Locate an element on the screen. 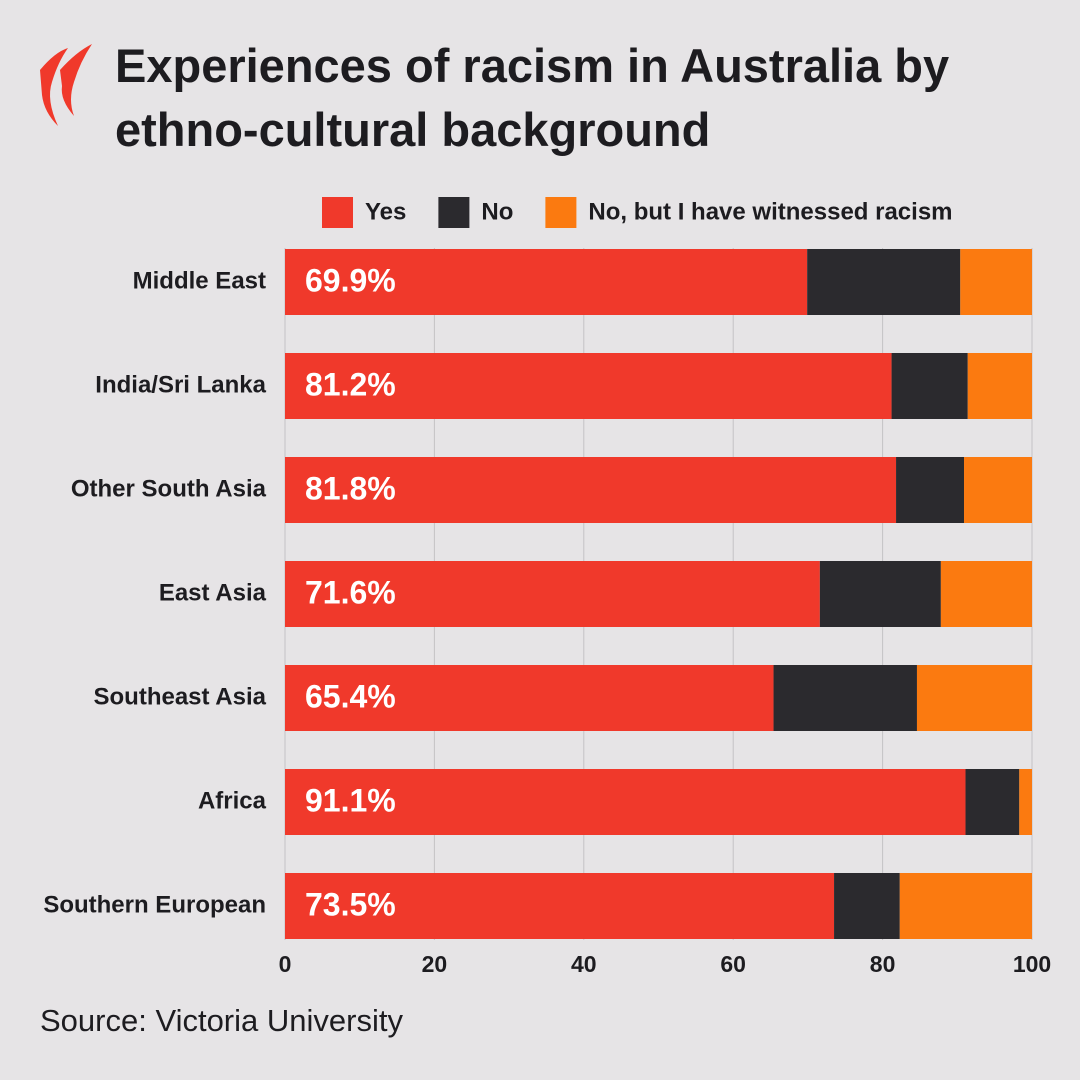  y-tick-label: Southern European is located at coordinates (154, 904).